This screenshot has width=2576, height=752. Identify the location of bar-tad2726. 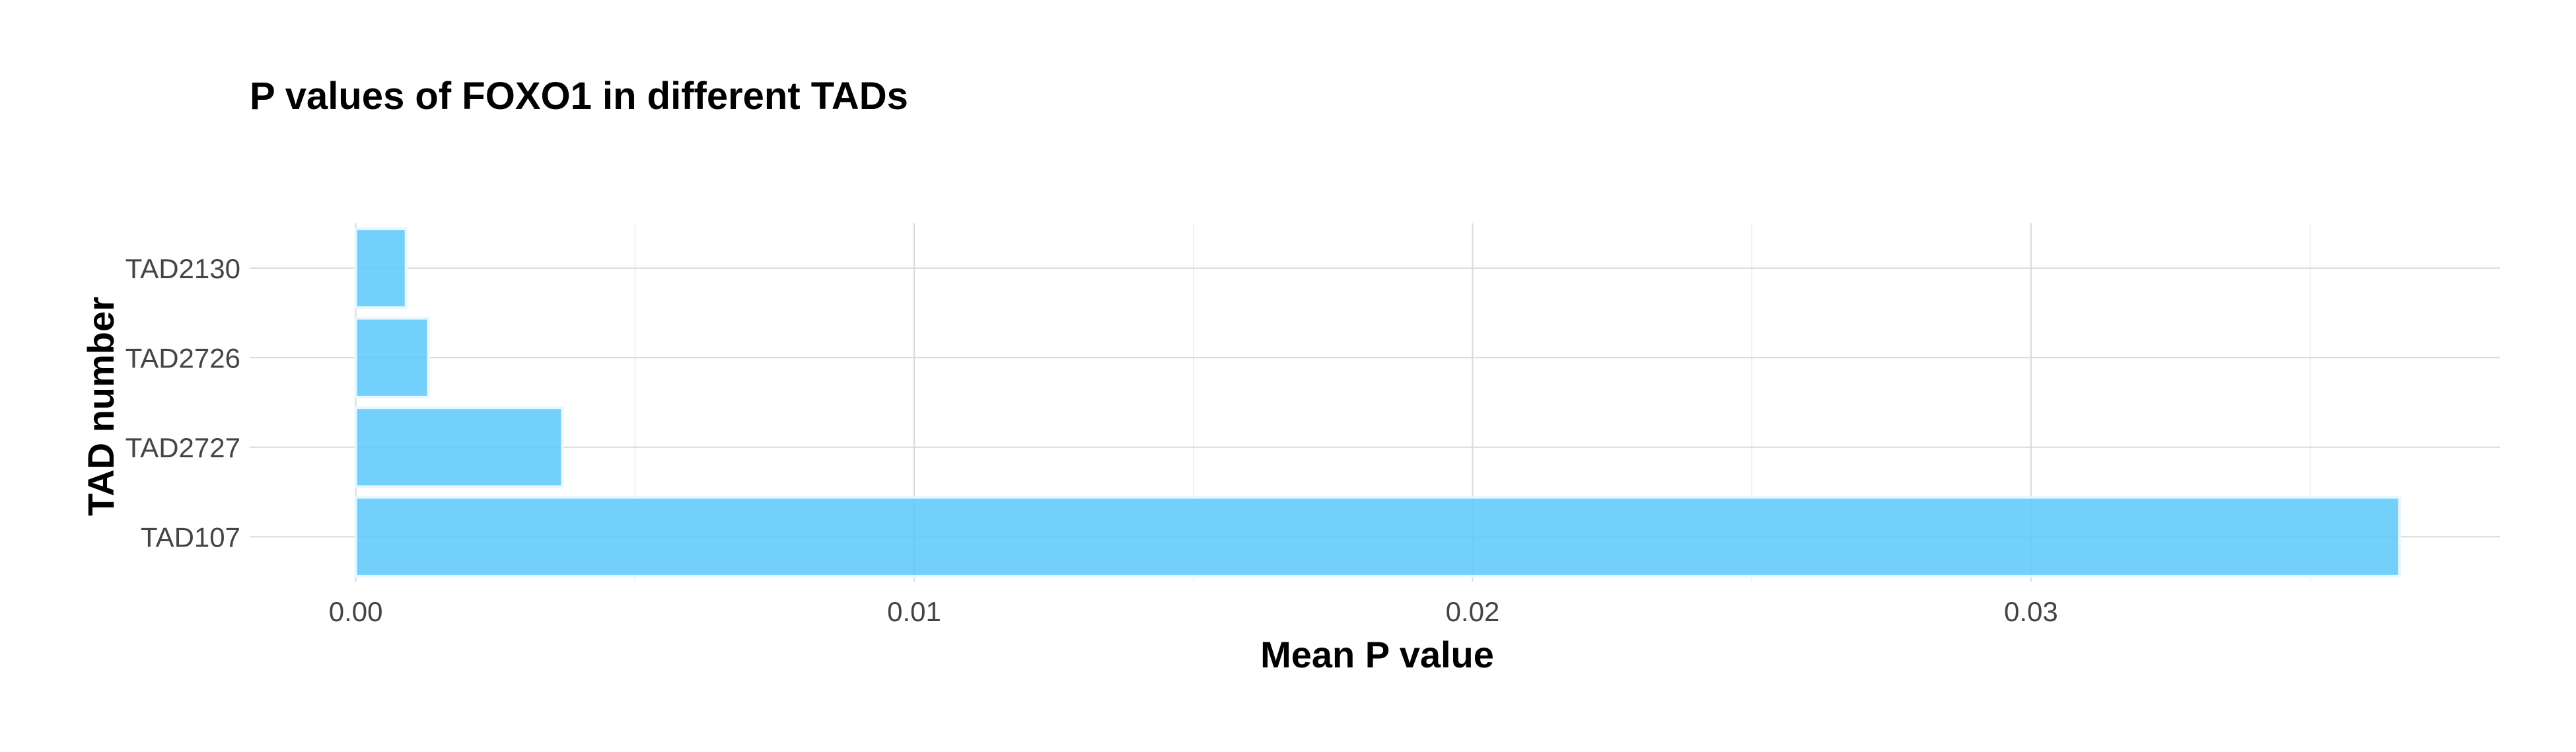
(392, 357).